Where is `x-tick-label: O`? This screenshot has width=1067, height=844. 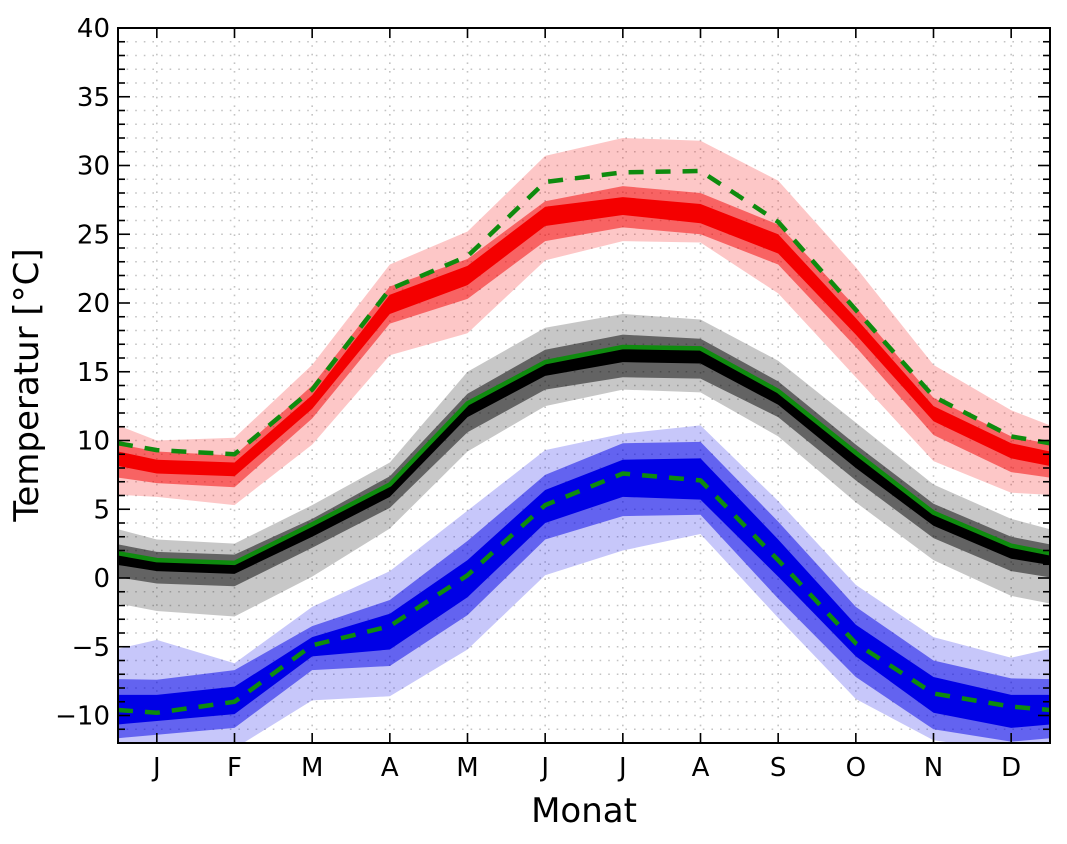
x-tick-label: O is located at coordinates (856, 768).